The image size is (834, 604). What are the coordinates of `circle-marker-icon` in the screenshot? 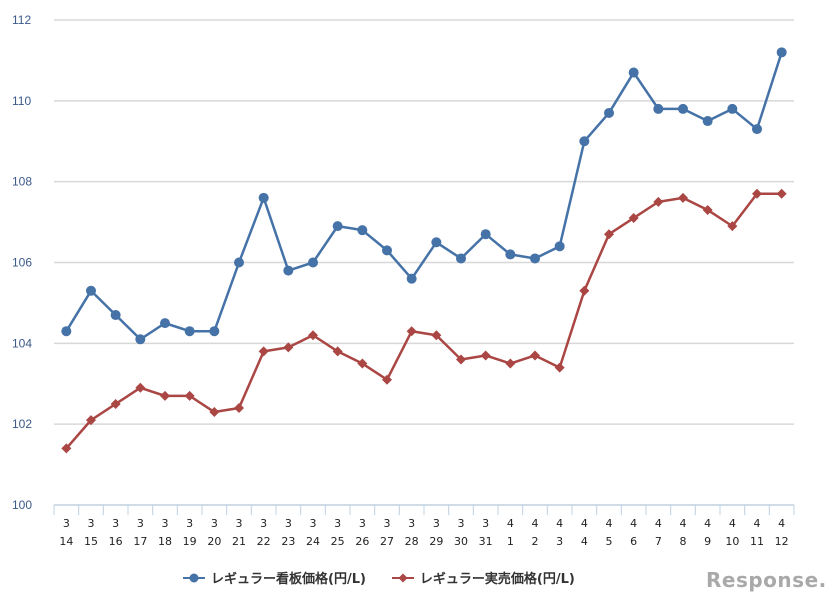 It's located at (194, 577).